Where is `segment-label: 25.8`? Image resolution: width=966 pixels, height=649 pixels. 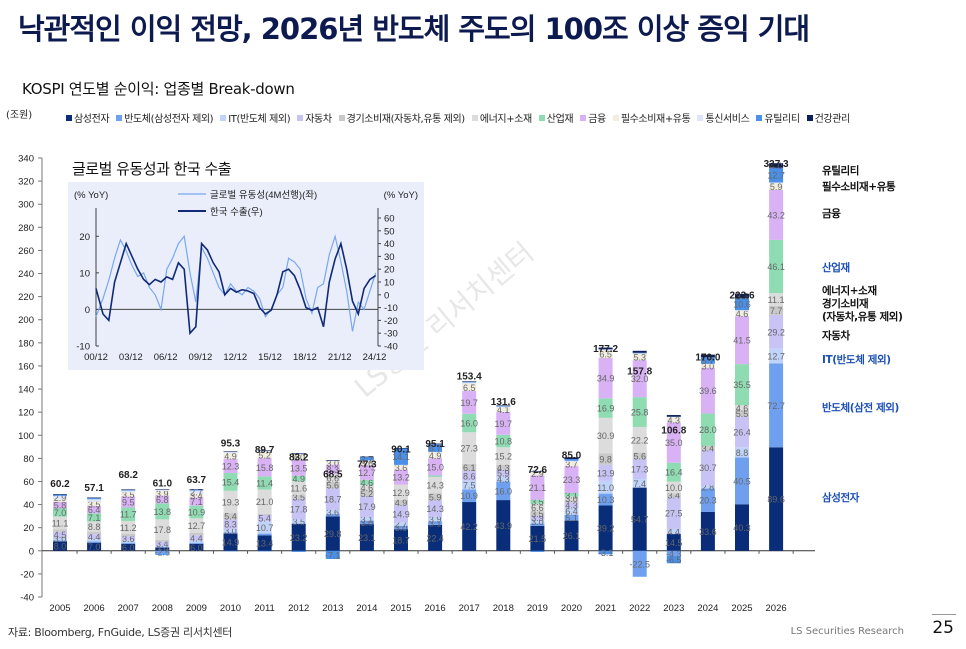
segment-label: 25.8 is located at coordinates (640, 413).